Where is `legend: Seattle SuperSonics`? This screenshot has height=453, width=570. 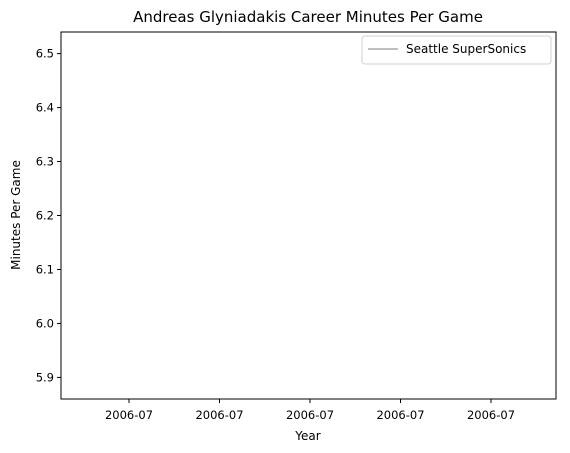
legend: Seattle SuperSonics is located at coordinates (456, 50).